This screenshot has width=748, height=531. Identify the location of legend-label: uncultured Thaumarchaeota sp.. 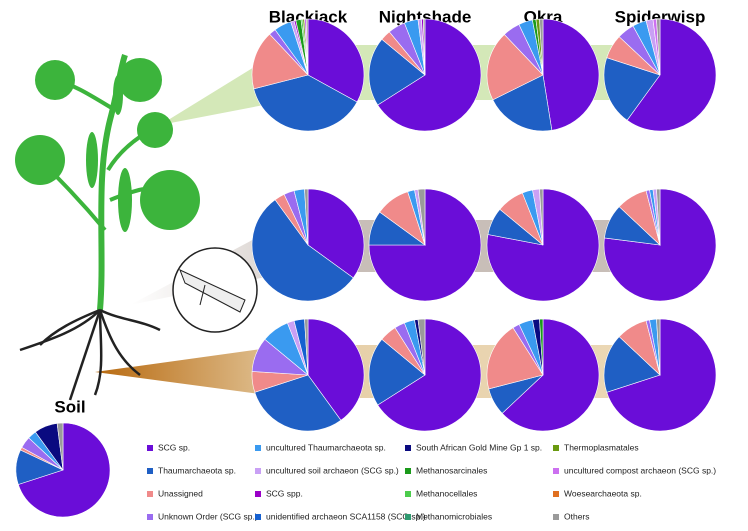
(326, 447).